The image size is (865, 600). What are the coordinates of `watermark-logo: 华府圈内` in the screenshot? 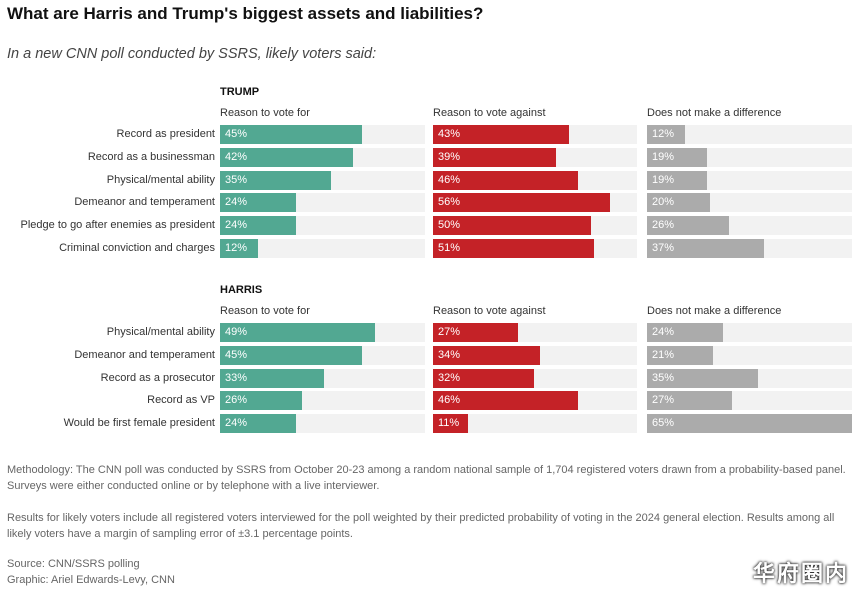 It's located at (800, 573).